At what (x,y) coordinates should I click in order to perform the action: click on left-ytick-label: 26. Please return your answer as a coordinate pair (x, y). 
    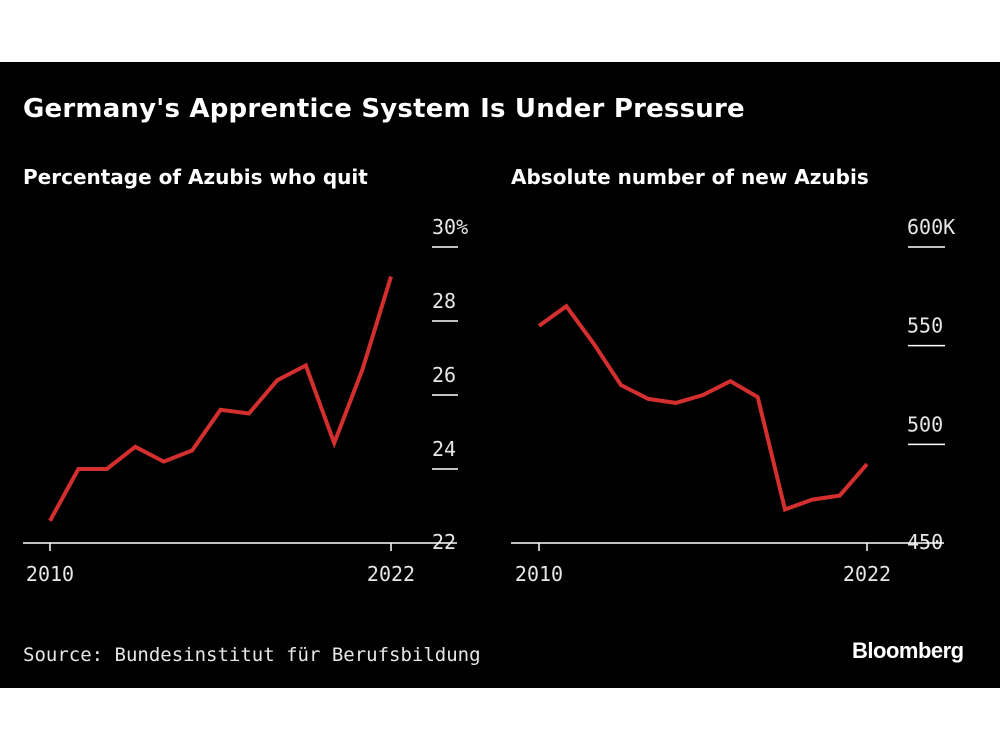
    Looking at the image, I should click on (444, 375).